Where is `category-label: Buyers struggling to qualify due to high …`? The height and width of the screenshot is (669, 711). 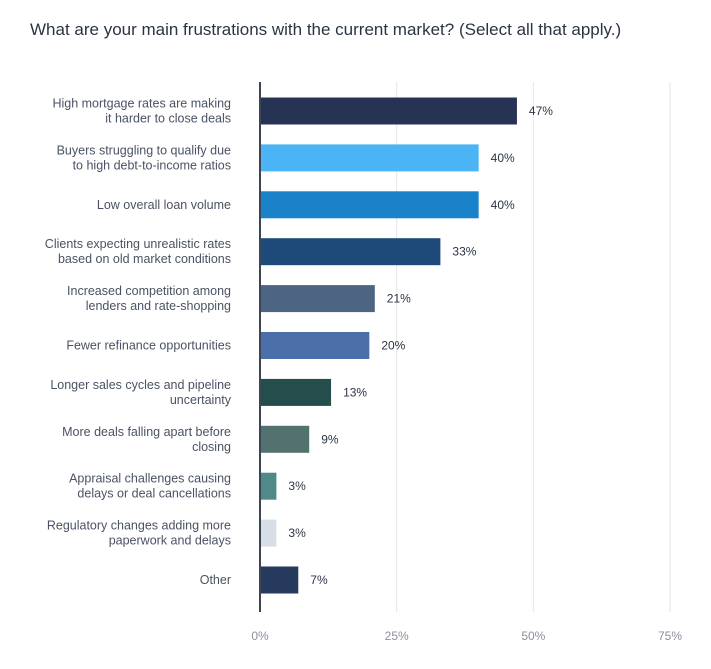 category-label: Buyers struggling to qualify due to high … is located at coordinates (144, 157).